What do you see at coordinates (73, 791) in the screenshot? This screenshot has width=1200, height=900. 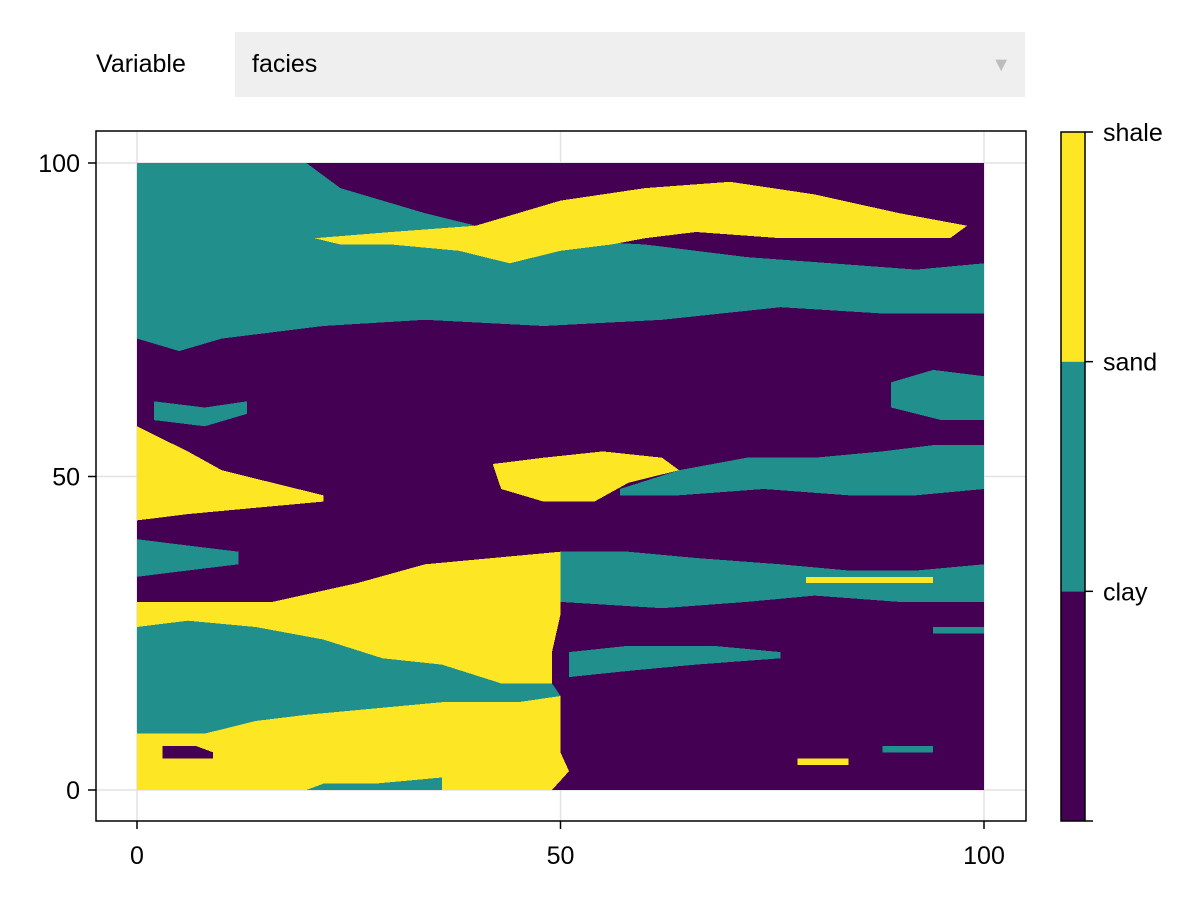 I see `y-tick-label: 0` at bounding box center [73, 791].